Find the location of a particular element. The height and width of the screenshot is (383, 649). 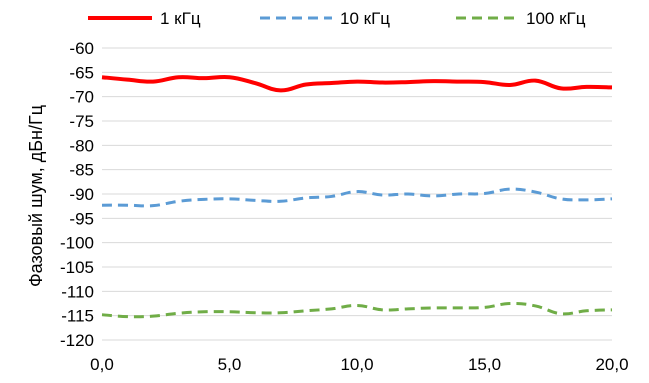

legend-label-1: 1 кГц is located at coordinates (180, 18).